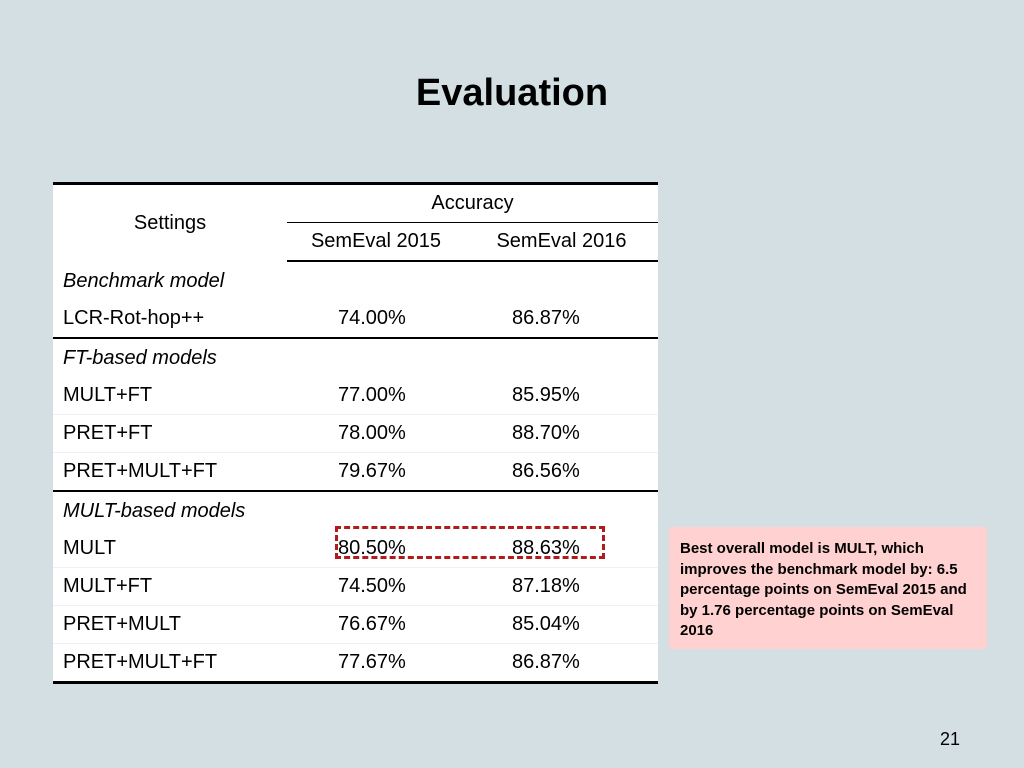 The image size is (1024, 768). I want to click on semeval-2016-value: 88.70%, so click(561, 433).